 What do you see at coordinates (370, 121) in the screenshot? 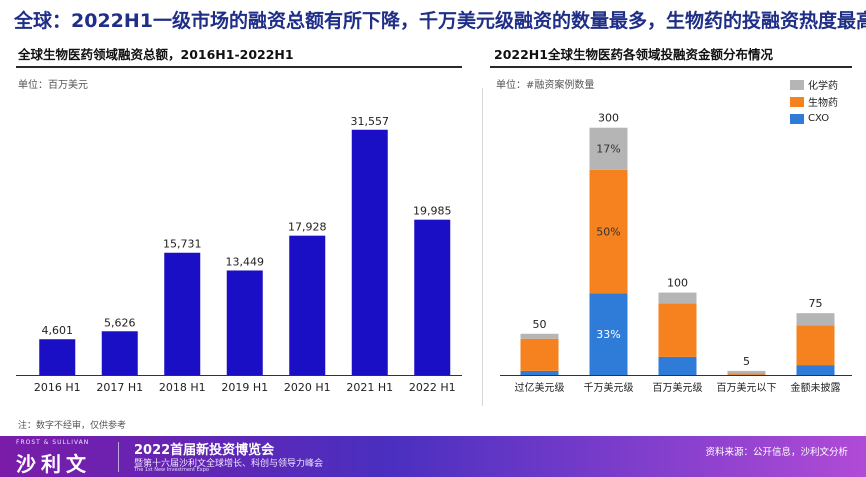
I see `bar-value-label: 31,557` at bounding box center [370, 121].